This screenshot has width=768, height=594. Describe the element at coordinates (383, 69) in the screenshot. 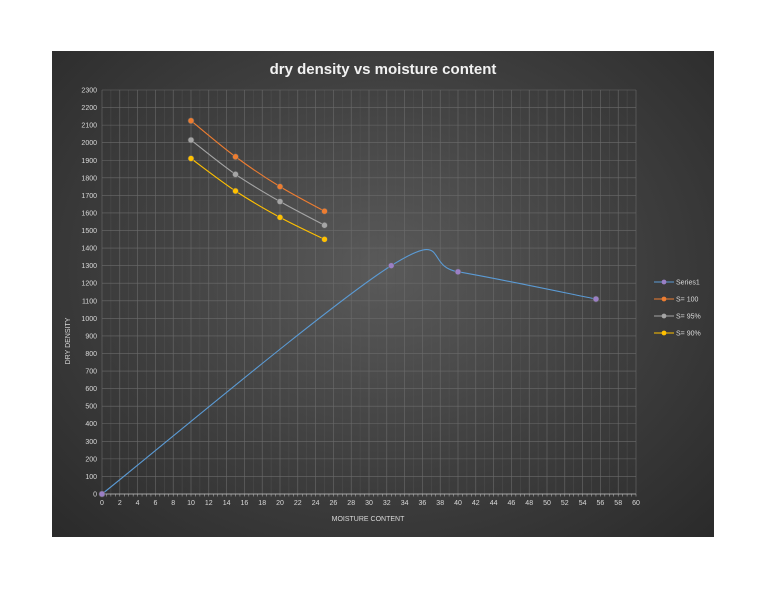

I see `chart-title: dry density vs moisture content` at that location.